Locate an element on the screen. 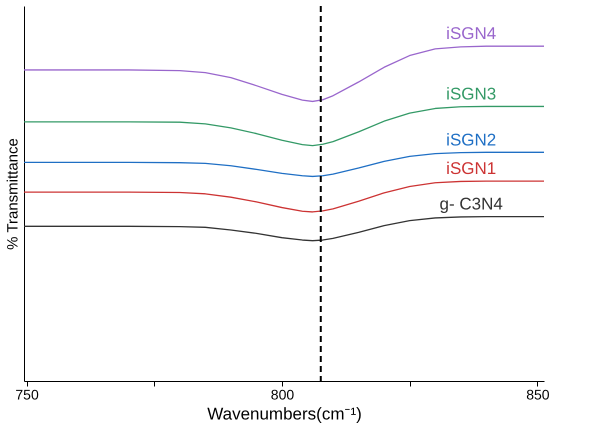  series-label: iSGN1 is located at coordinates (471, 168).